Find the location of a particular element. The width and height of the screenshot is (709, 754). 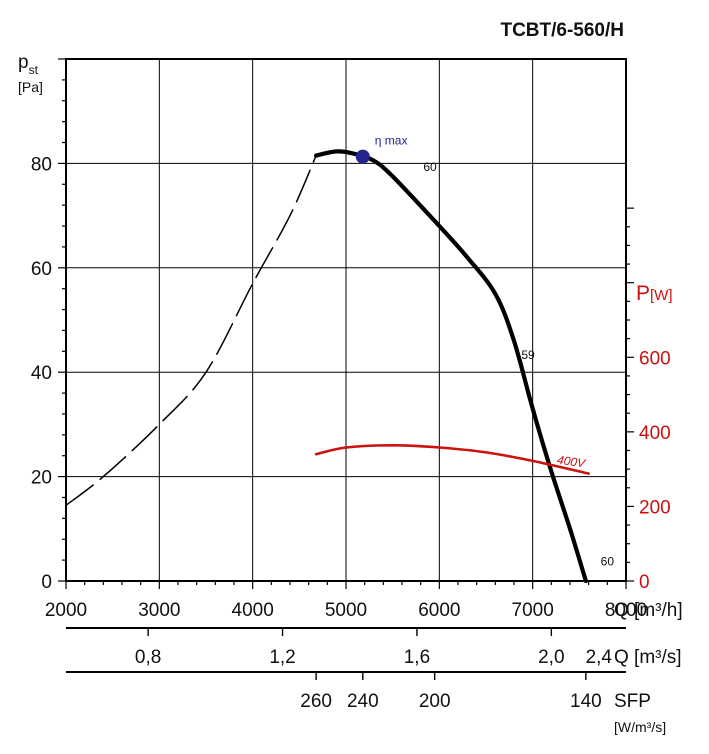

y-left-tick-label: 0 is located at coordinates (46, 582).